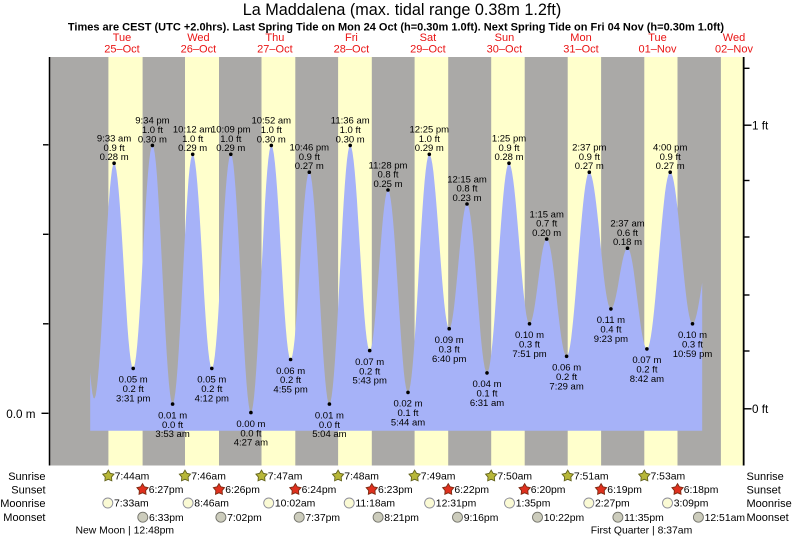 The width and height of the screenshot is (793, 539). What do you see at coordinates (760, 125) in the screenshot?
I see `svg-text: 1 ft` at bounding box center [760, 125].